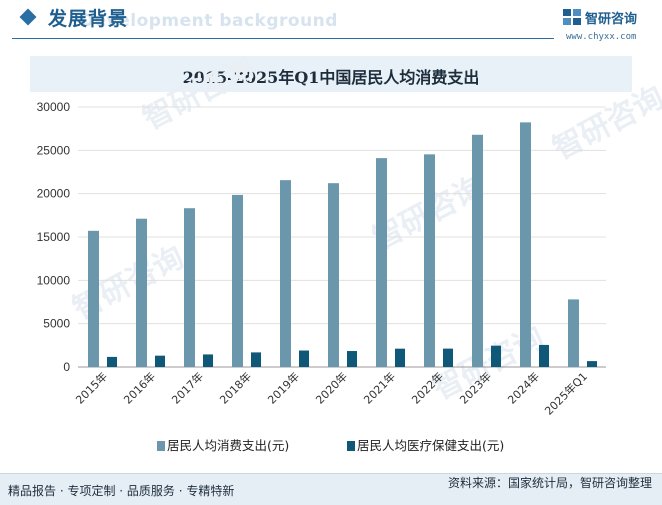  Describe the element at coordinates (54, 107) in the screenshot. I see `y-tick-label: 30000` at that location.